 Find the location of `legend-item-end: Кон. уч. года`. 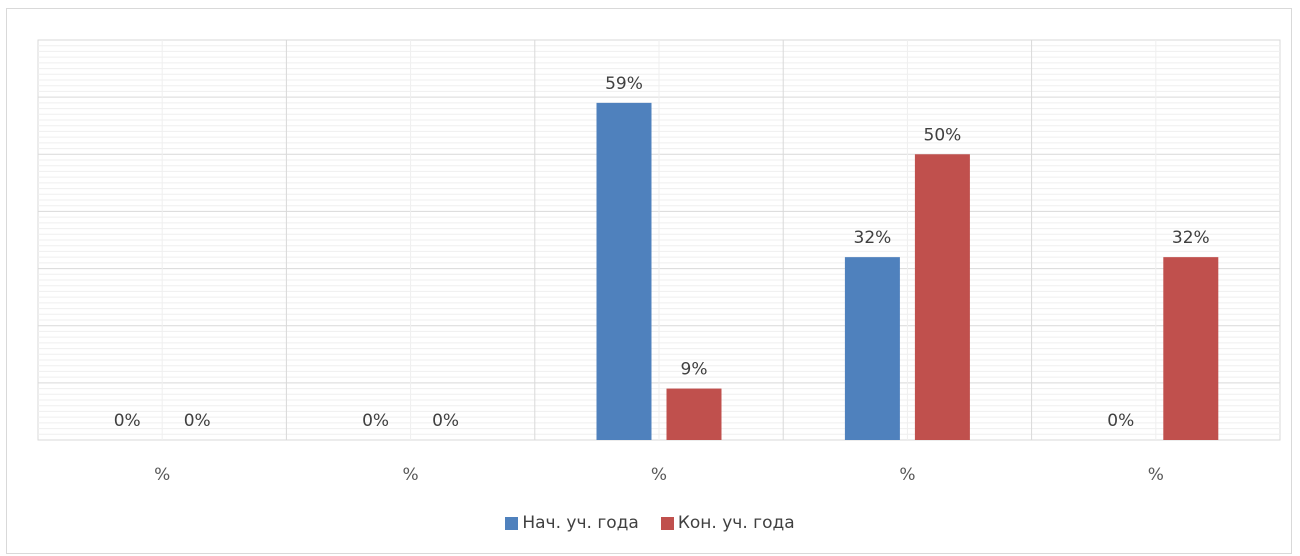

legend-item-end: Кон. уч. года is located at coordinates (727, 523).